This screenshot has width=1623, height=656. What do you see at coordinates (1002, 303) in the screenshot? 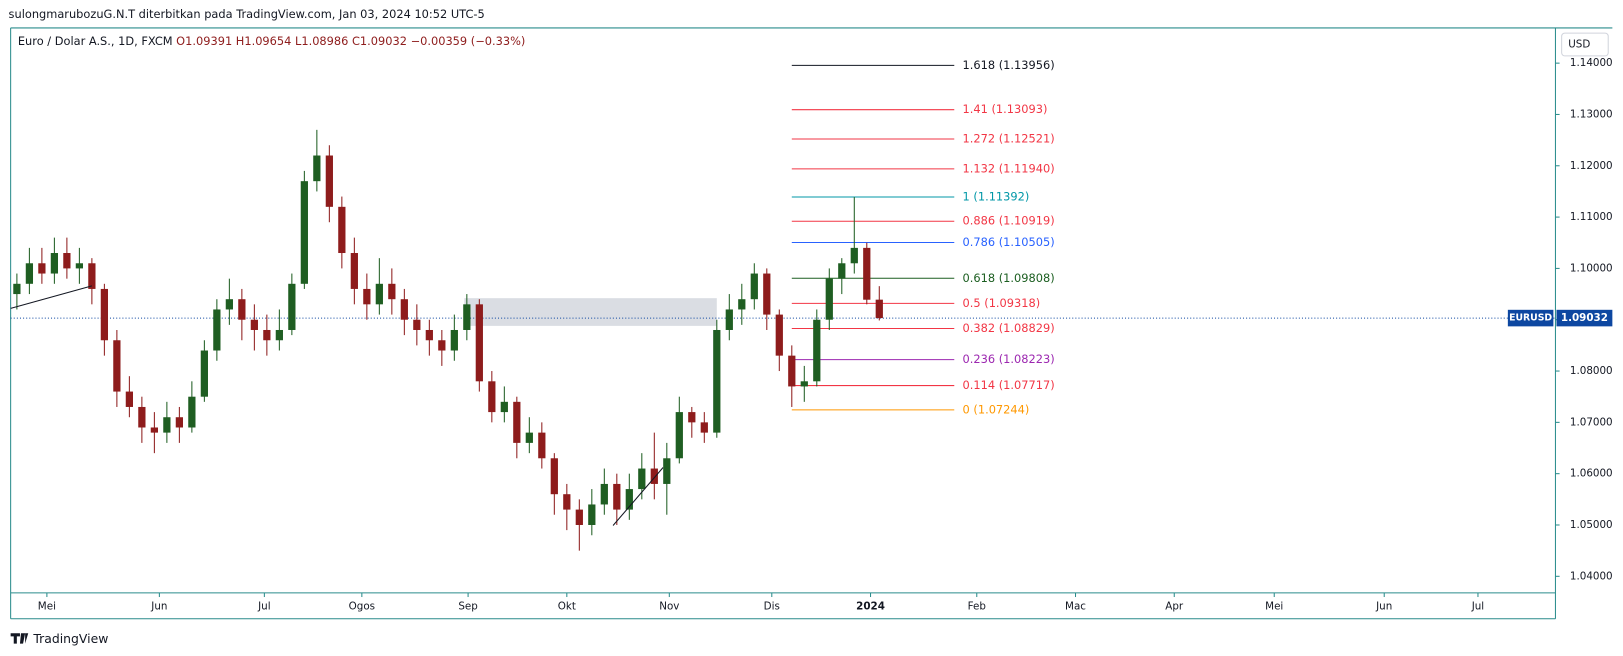
I see `fib-label: 0.5 (1.09318)` at bounding box center [1002, 303].